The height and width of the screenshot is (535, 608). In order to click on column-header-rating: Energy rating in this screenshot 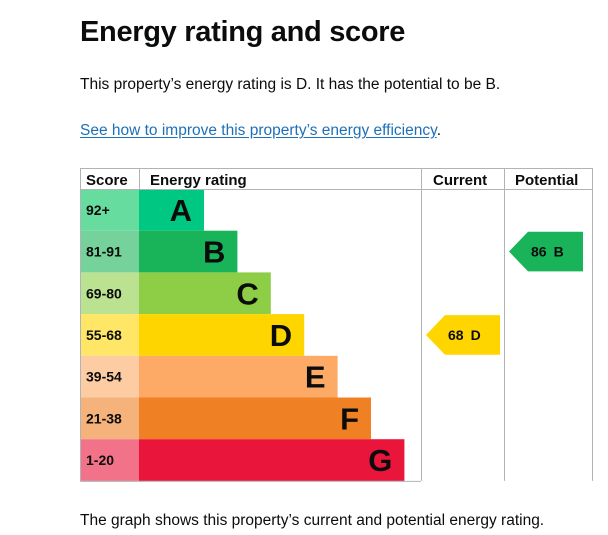, I will do `click(198, 180)`.